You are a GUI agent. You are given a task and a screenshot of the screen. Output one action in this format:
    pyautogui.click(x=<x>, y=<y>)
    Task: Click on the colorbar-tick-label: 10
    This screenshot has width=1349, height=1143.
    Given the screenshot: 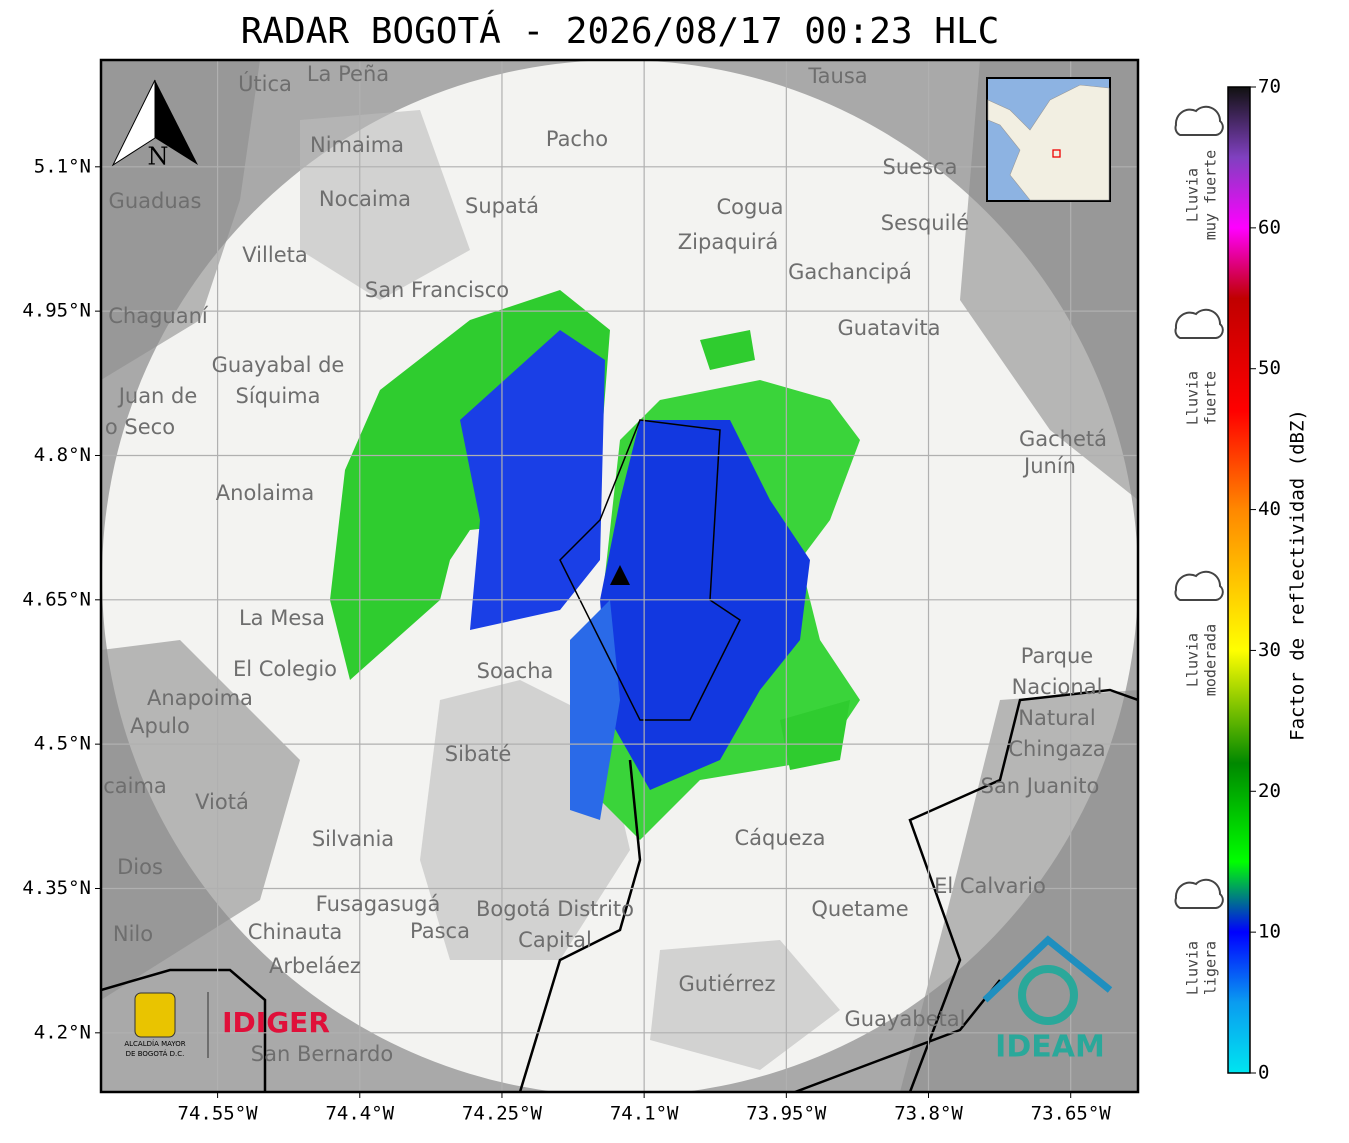 What is the action you would take?
    pyautogui.click(x=1269, y=932)
    